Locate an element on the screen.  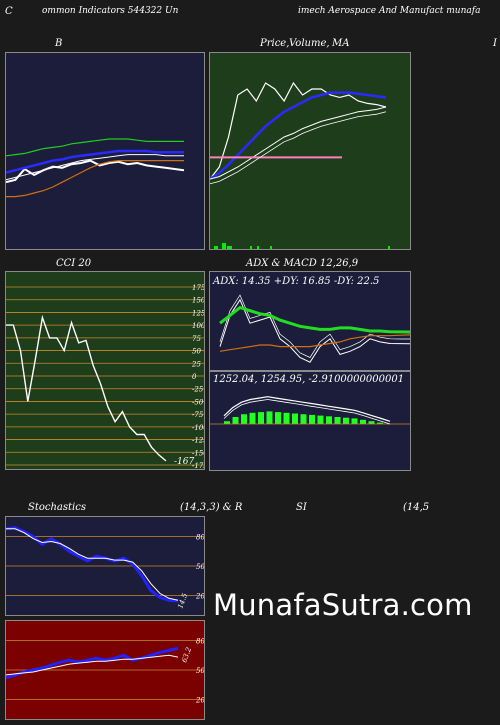
cci-tick-label: -75 is located at coordinates (198, 415).